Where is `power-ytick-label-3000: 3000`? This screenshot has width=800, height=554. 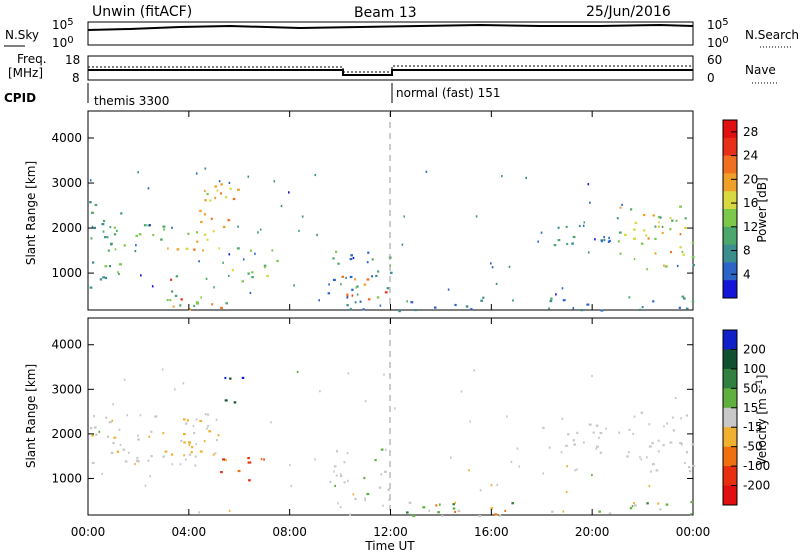
power-ytick-label-3000: 3000 is located at coordinates (66, 183).